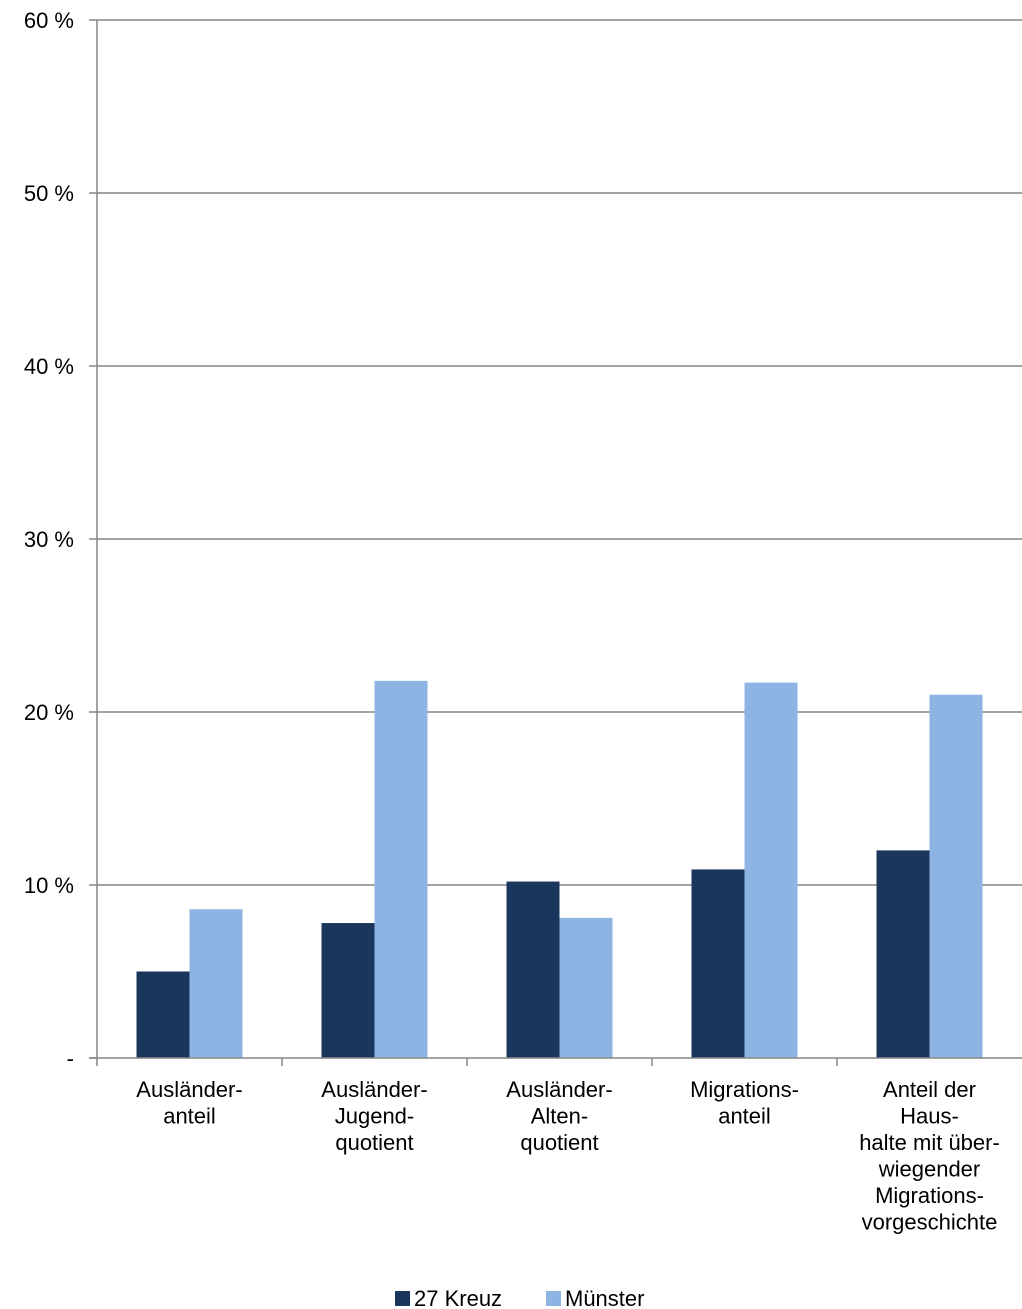 The width and height of the screenshot is (1022, 1309). I want to click on y-tick-label: 50 %, so click(49, 193).